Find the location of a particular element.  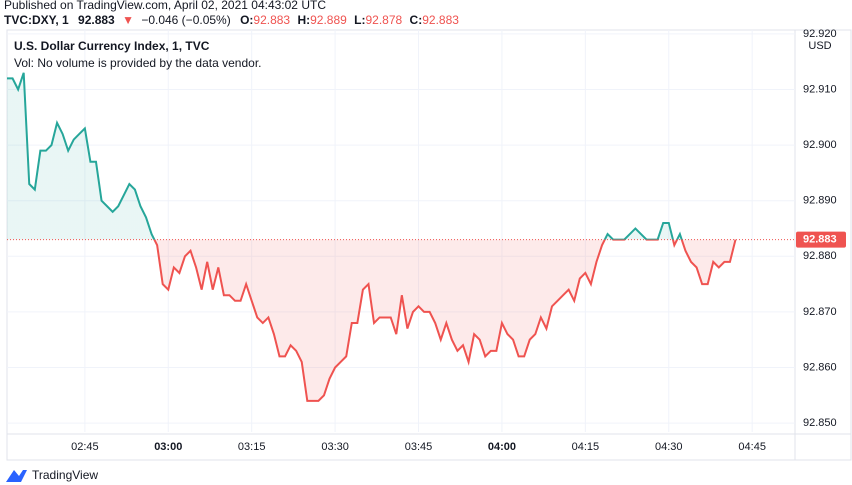

footer-logo: TradingView is located at coordinates (52, 475).